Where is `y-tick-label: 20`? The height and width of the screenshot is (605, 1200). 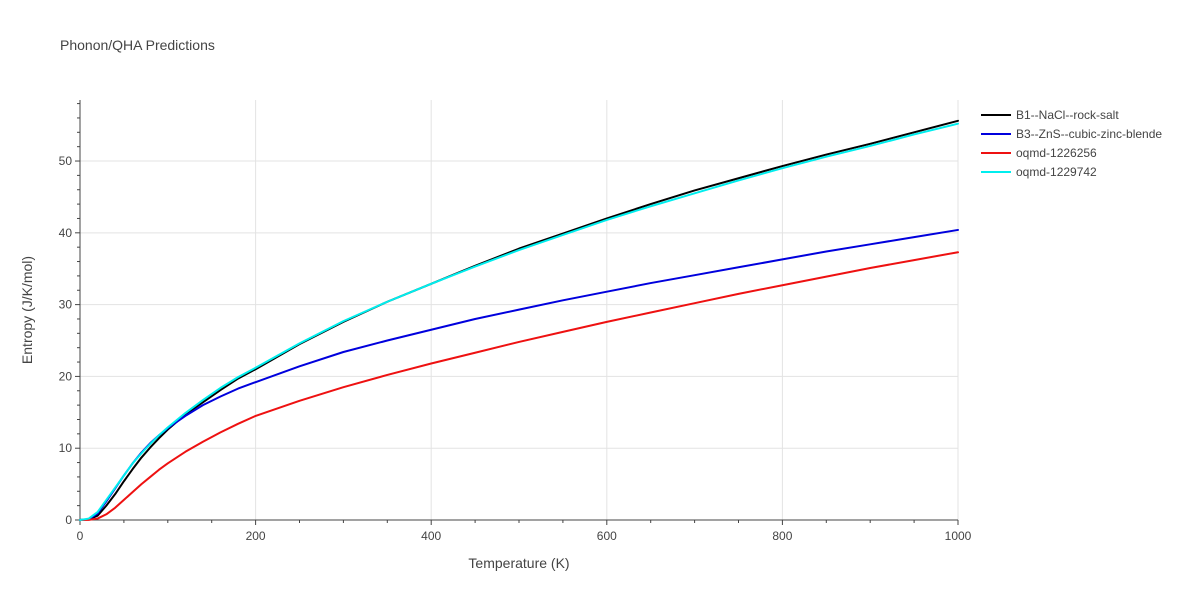 y-tick-label: 20 is located at coordinates (66, 376).